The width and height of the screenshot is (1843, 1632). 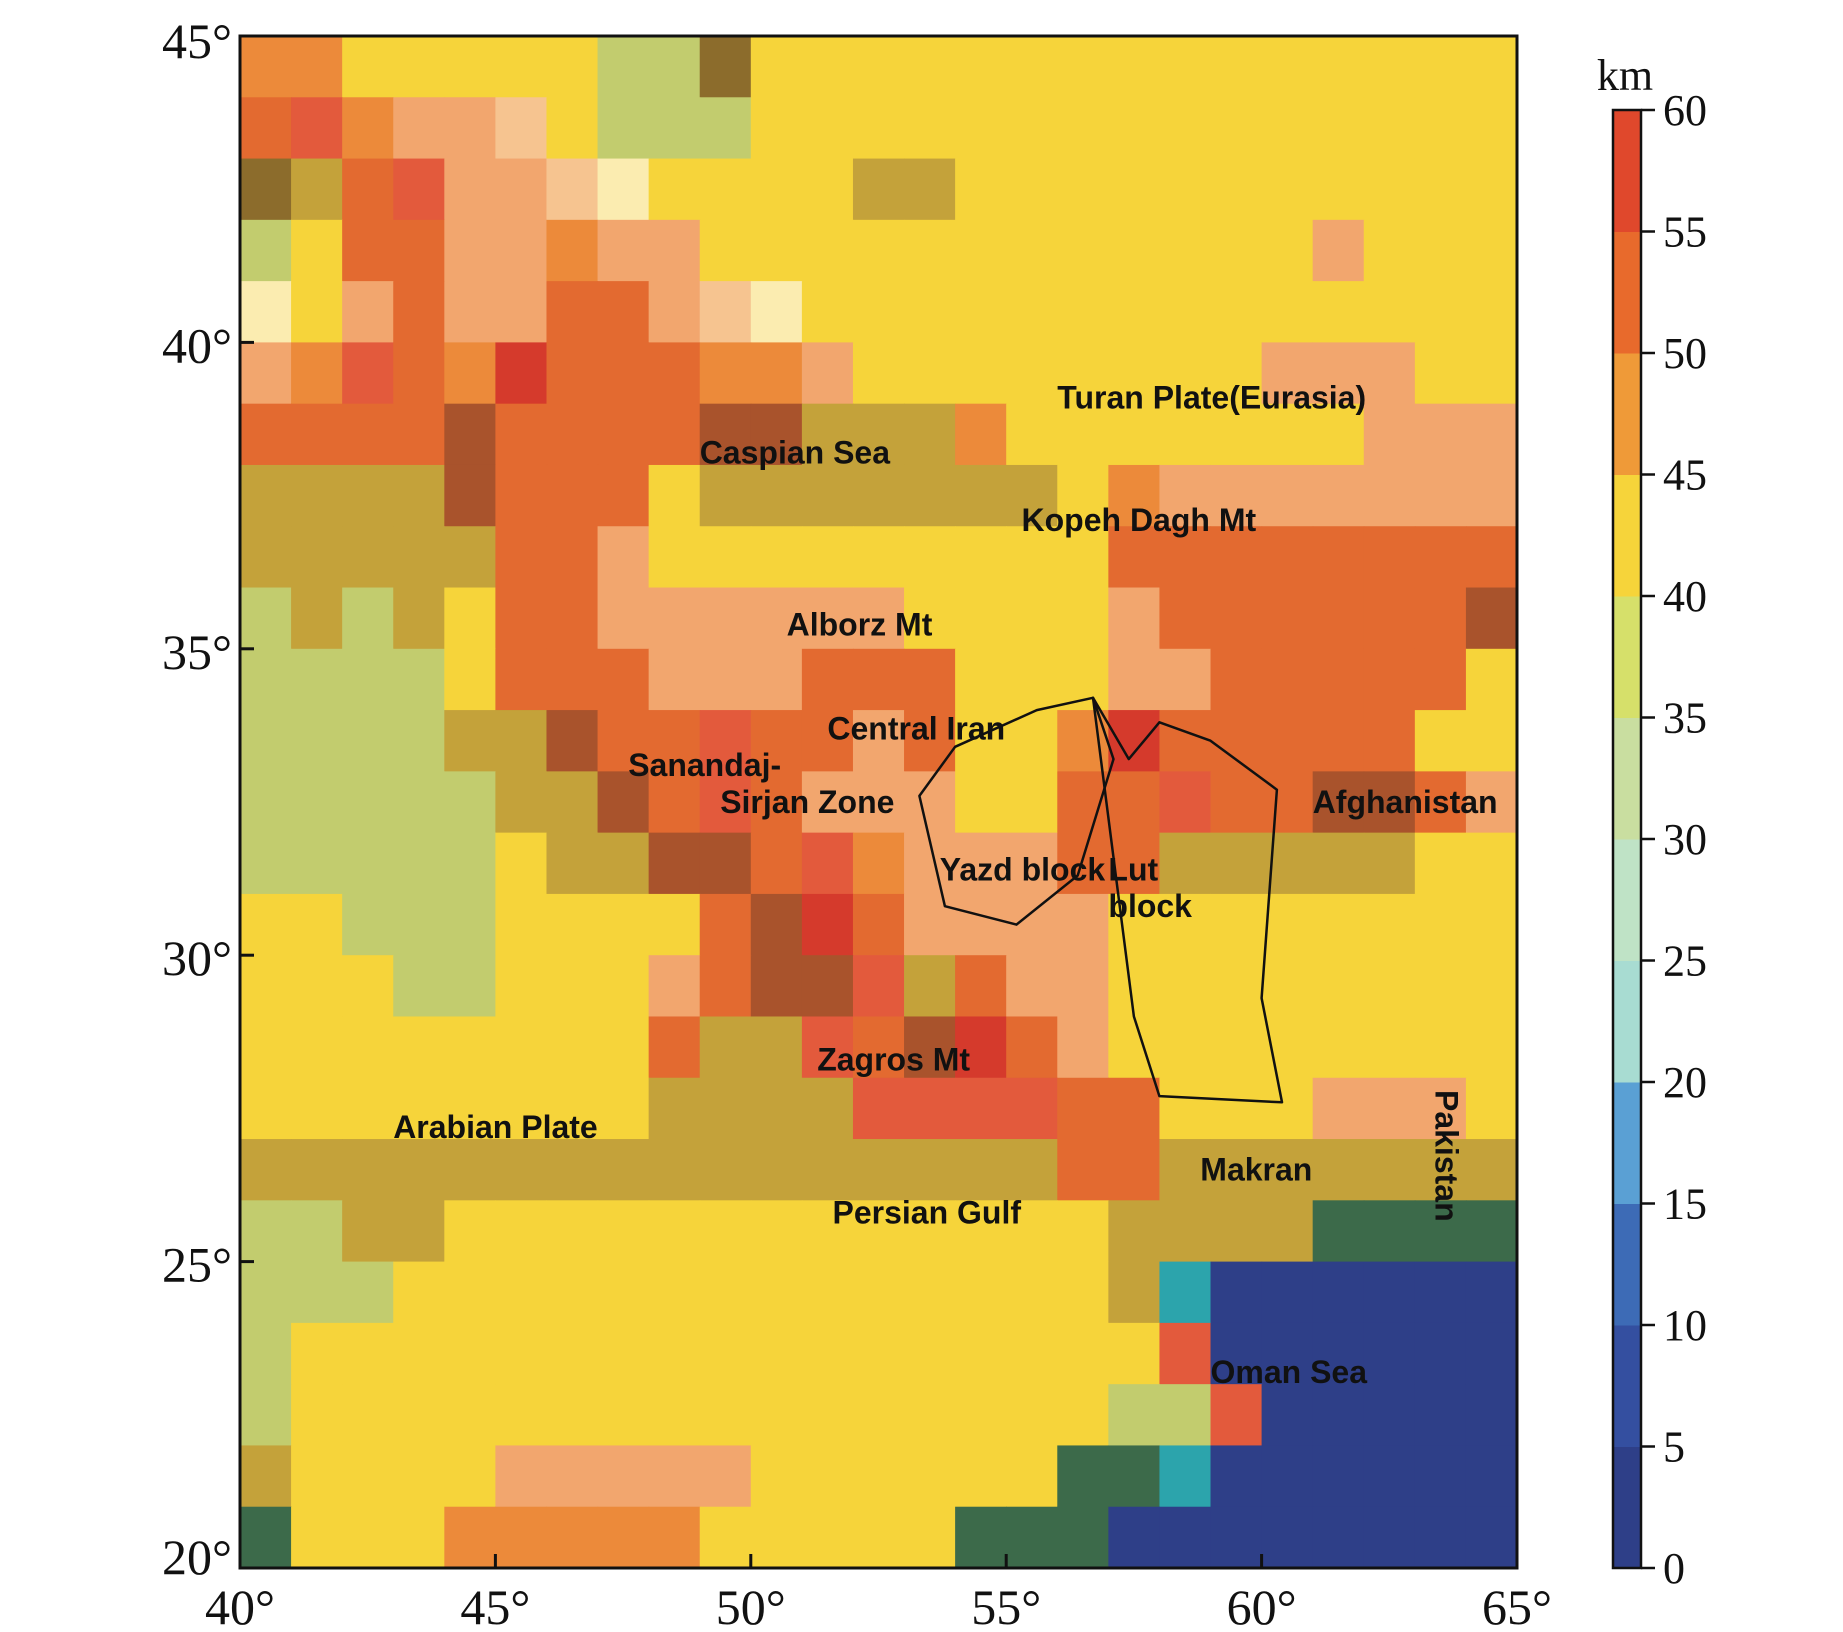 What do you see at coordinates (1627, 900) in the screenshot?
I see `colorbar-bin` at bounding box center [1627, 900].